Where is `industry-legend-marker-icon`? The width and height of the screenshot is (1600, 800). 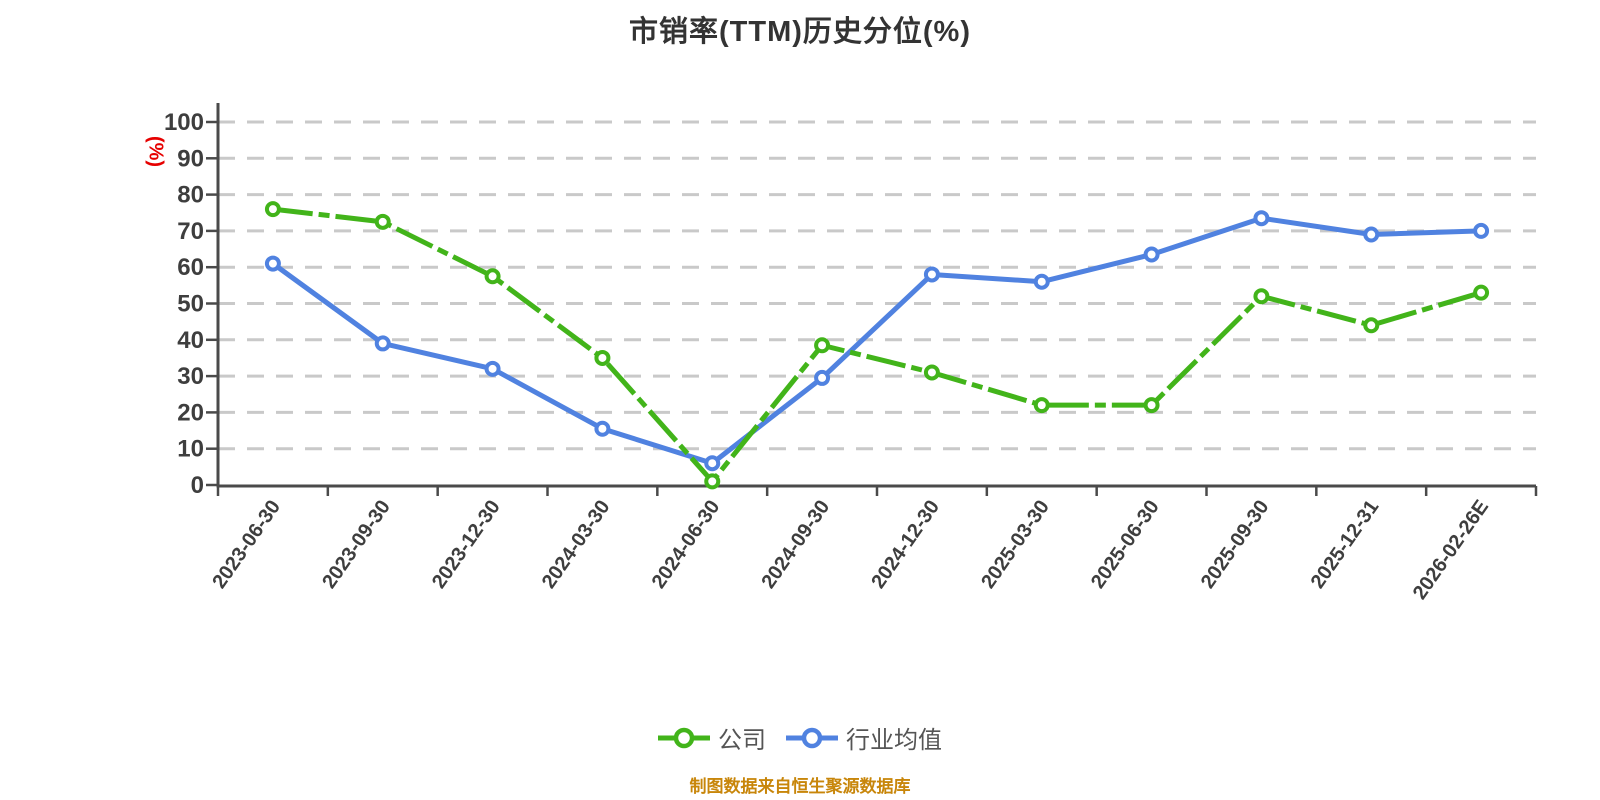
industry-legend-marker-icon is located at coordinates (812, 737).